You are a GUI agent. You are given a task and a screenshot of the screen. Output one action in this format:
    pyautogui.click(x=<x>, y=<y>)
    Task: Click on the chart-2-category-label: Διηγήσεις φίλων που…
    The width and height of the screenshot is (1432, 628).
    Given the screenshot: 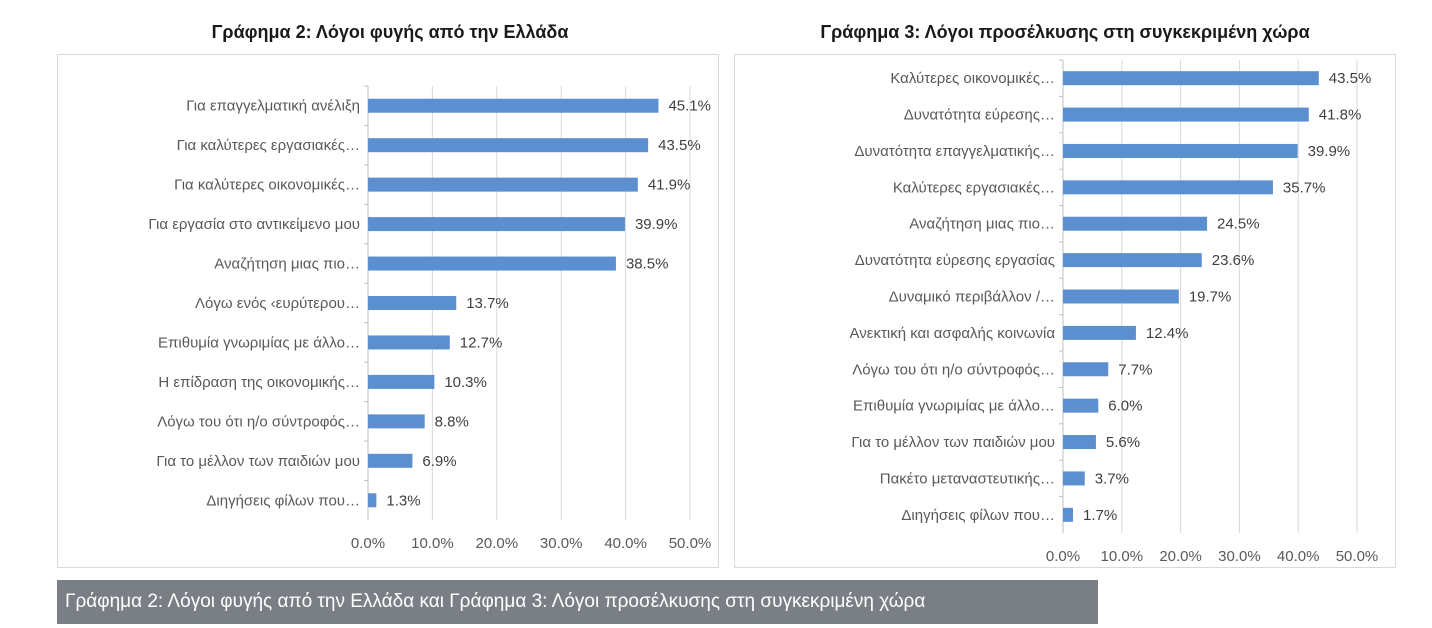 What is the action you would take?
    pyautogui.click(x=283, y=500)
    